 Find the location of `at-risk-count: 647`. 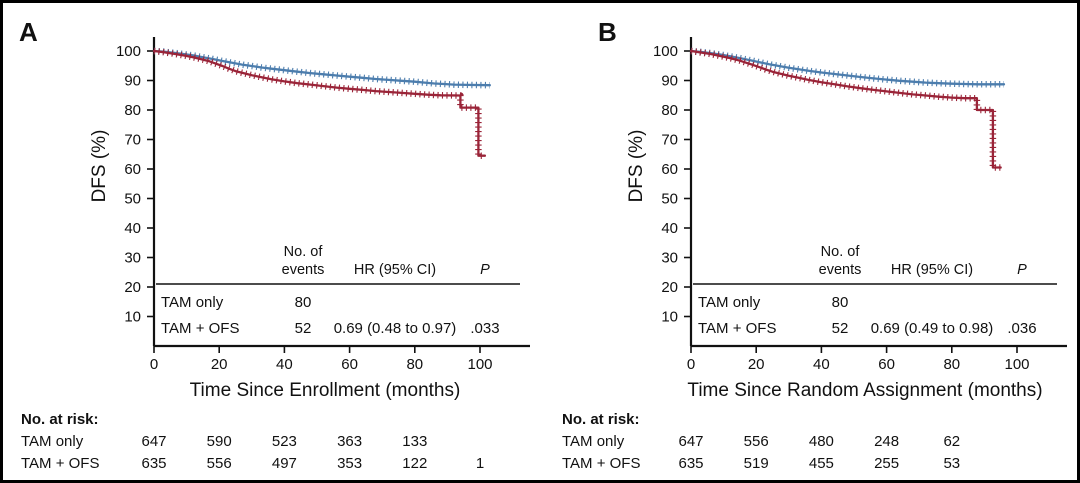

at-risk-count: 647 is located at coordinates (690, 441).